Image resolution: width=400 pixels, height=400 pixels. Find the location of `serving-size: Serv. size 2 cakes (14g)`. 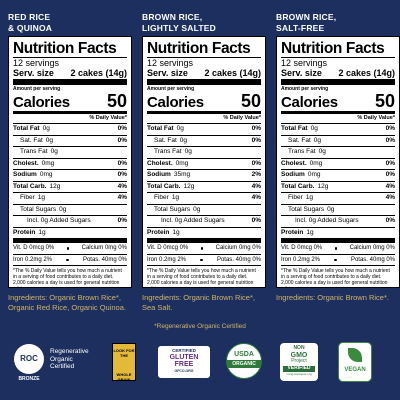

serving-size: Serv. size 2 cakes (14g) is located at coordinates (204, 73).